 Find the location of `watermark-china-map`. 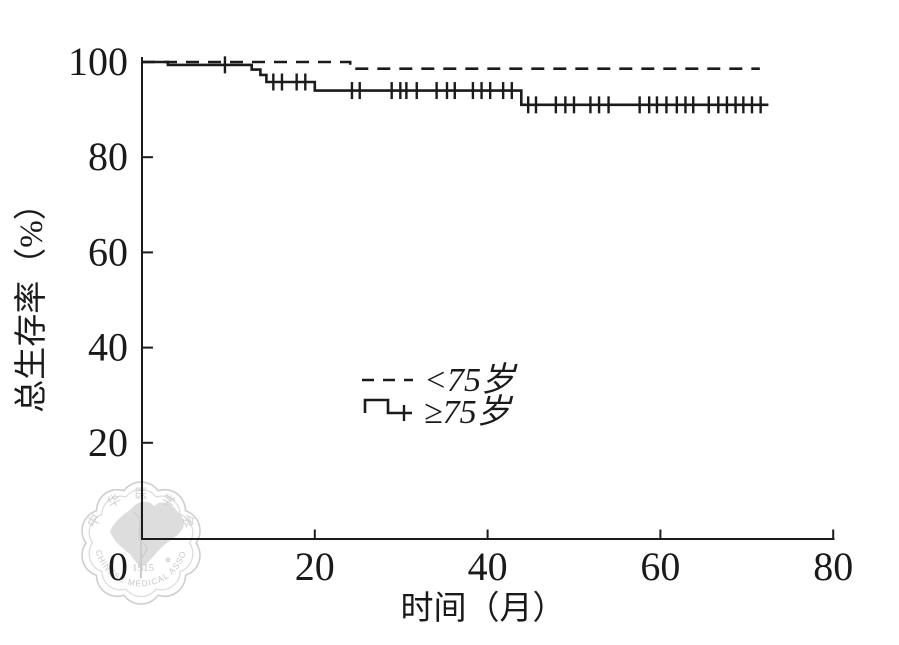

watermark-china-map is located at coordinates (147, 533).